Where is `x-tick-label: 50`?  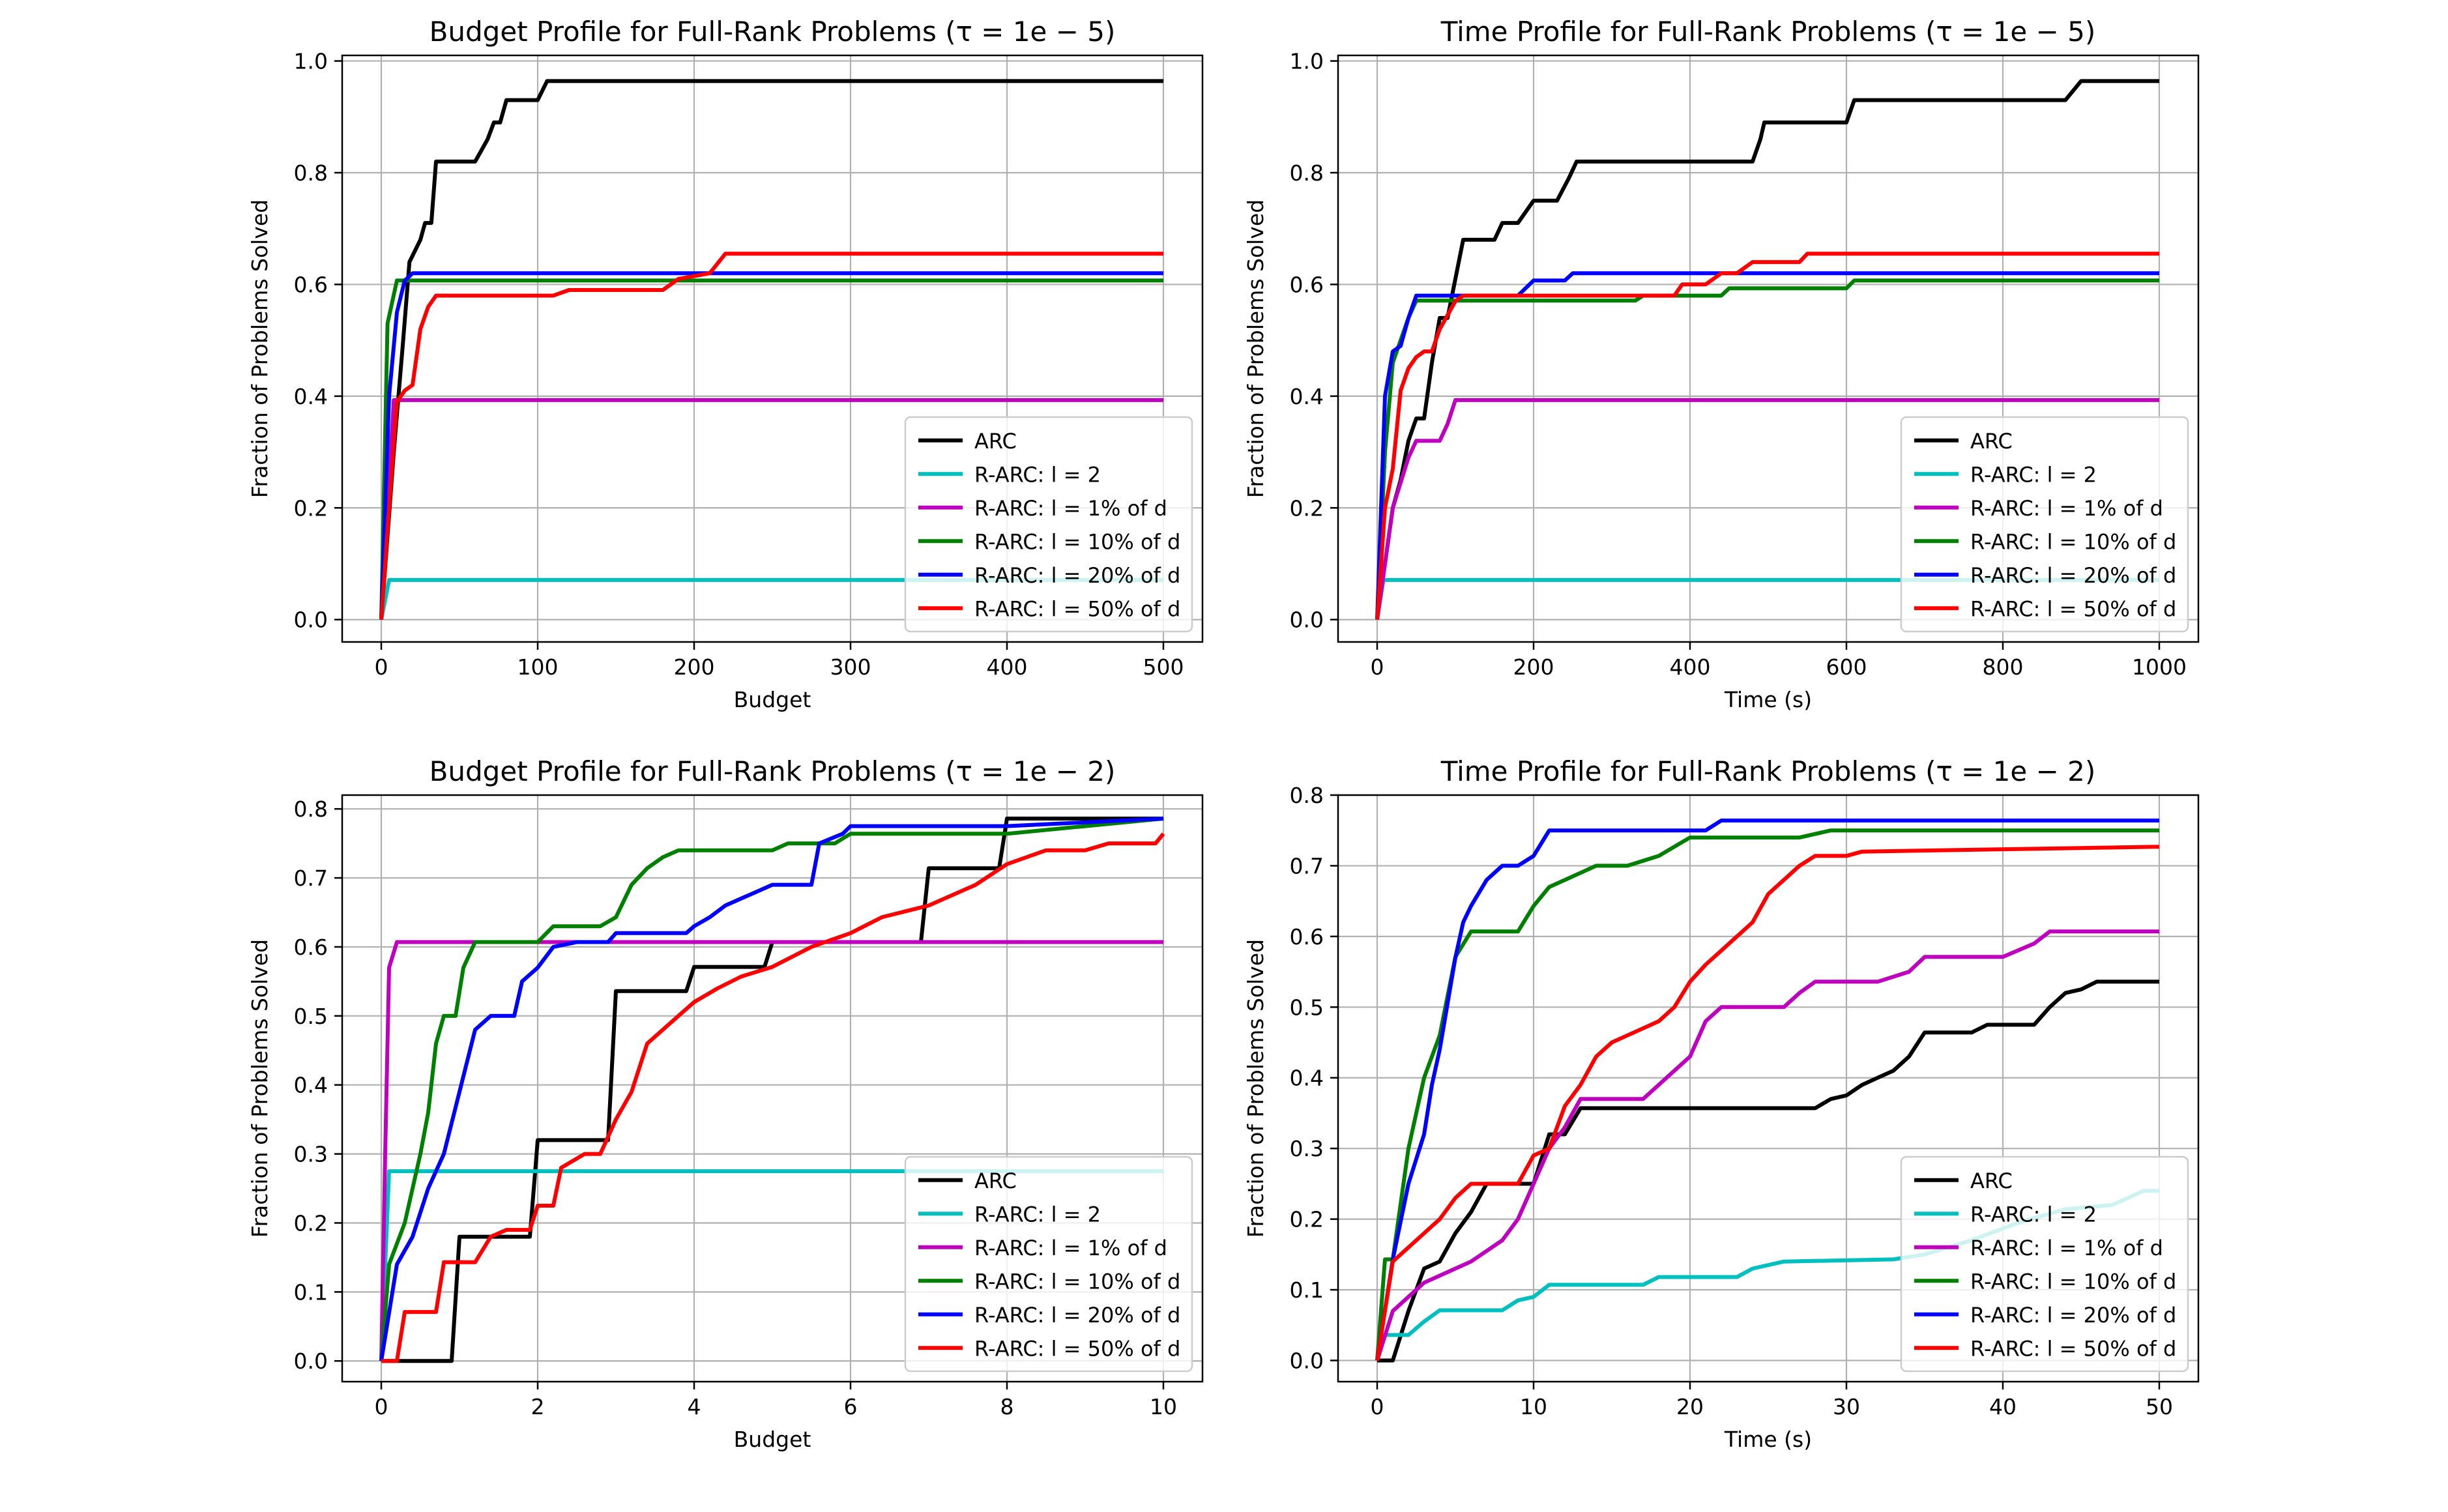 x-tick-label: 50 is located at coordinates (2160, 1406).